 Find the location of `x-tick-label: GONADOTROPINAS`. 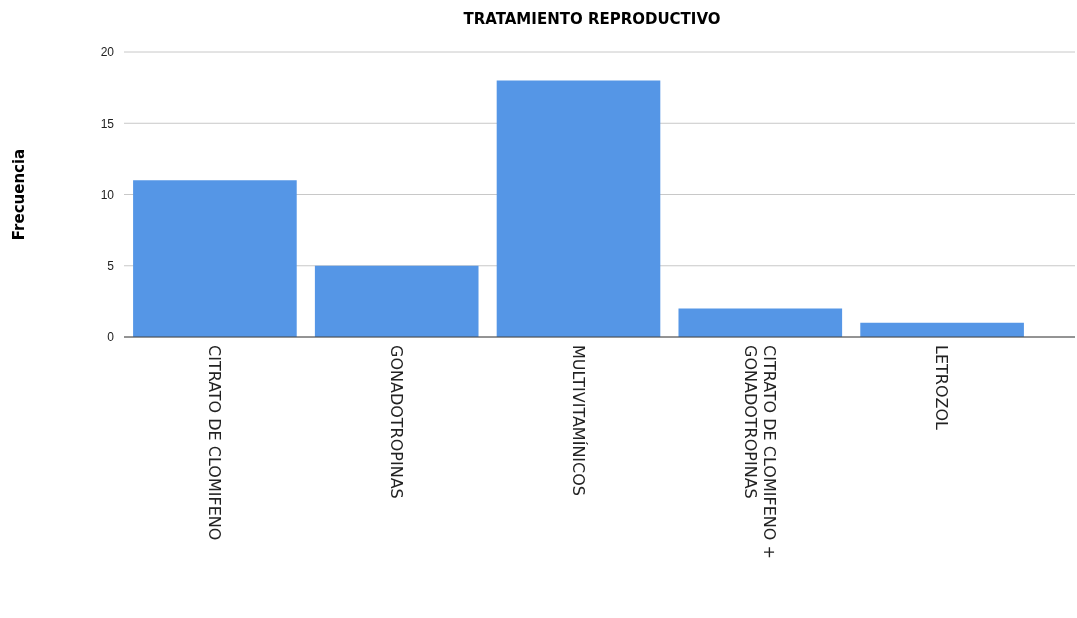

x-tick-label: GONADOTROPINAS is located at coordinates (397, 422).